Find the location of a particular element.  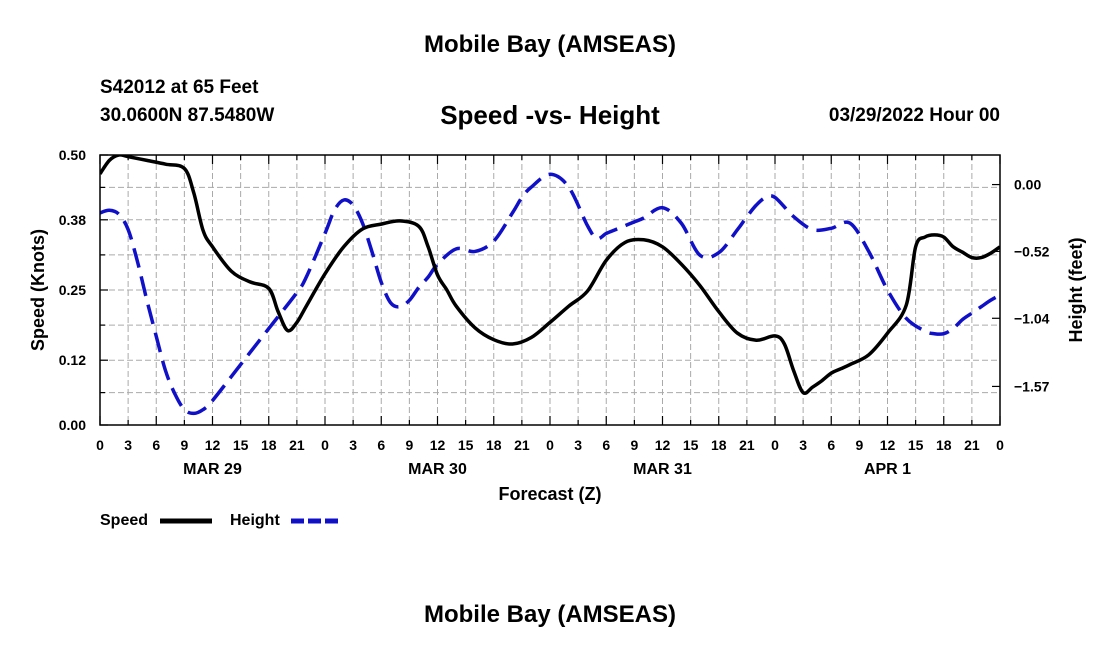

legend-speed-label: Speed is located at coordinates (124, 520).